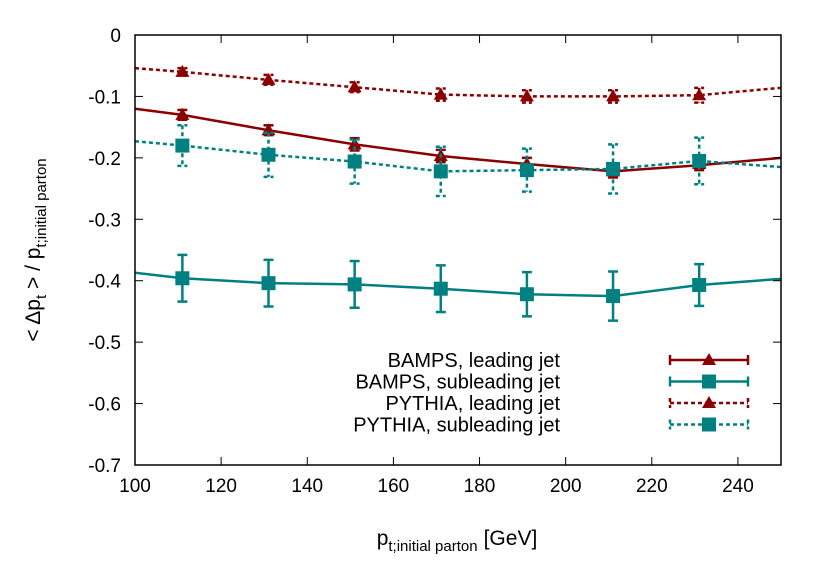 The height and width of the screenshot is (581, 830). I want to click on legend-label: PYTHIA, subleading jet, so click(456, 426).